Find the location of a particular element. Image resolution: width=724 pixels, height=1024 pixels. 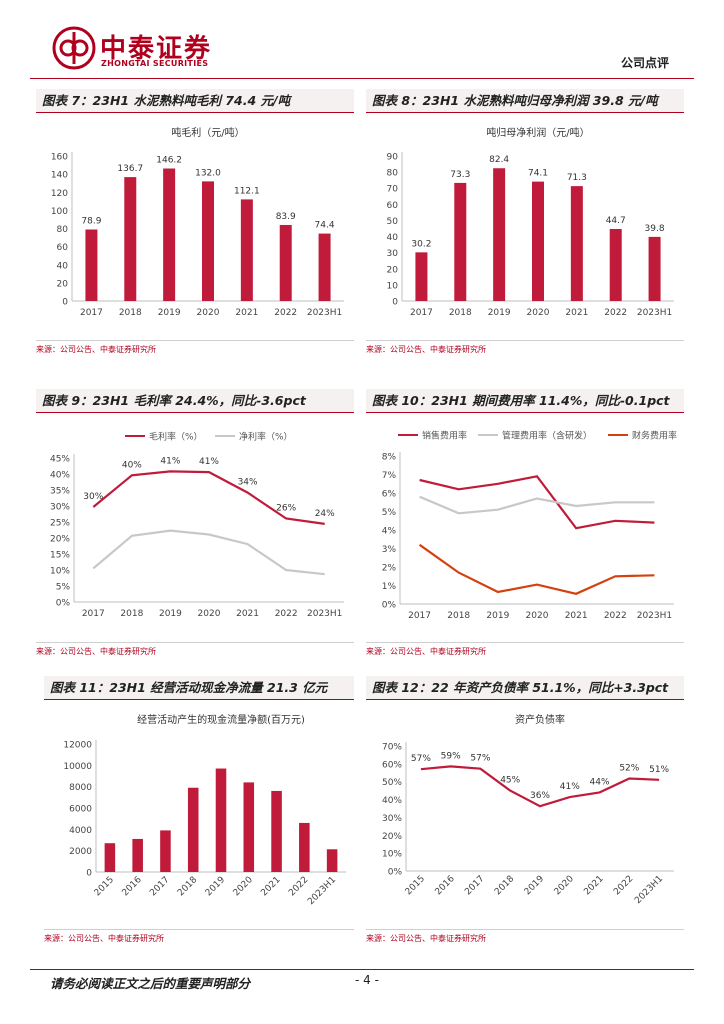

data-label: 112.1 is located at coordinates (247, 191).